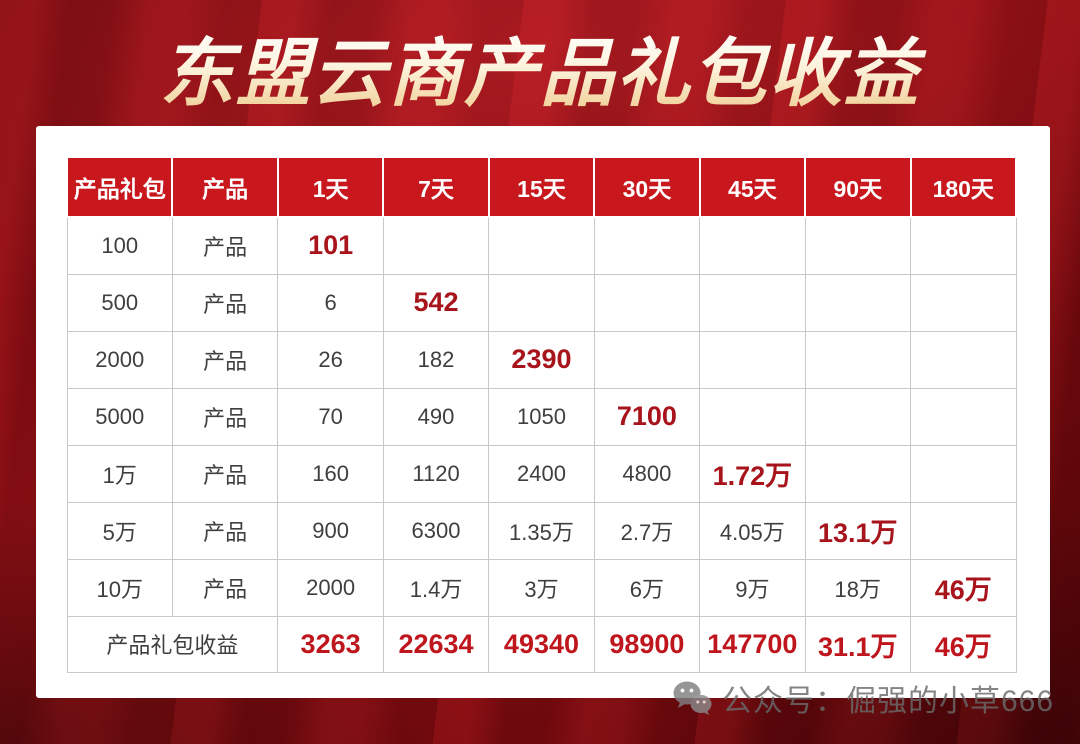  Describe the element at coordinates (963, 587) in the screenshot. I see `highlight-value-cell: 46万` at that location.